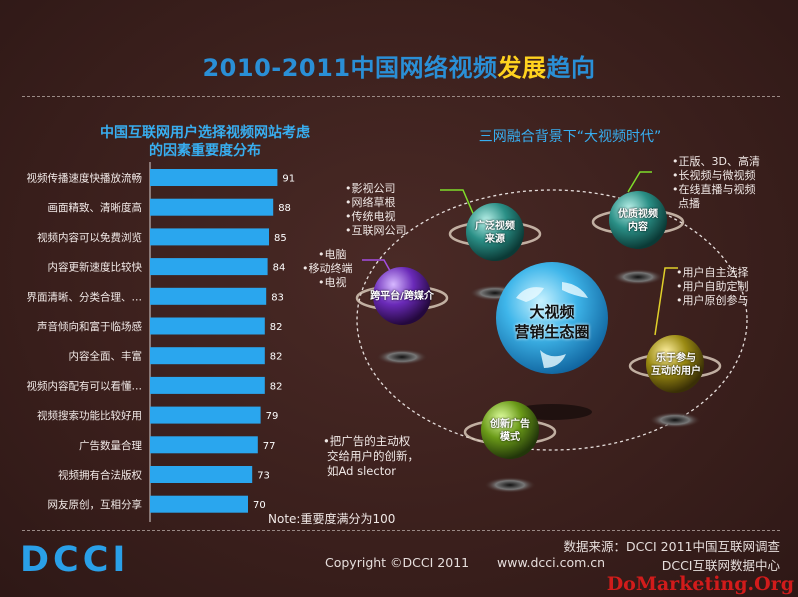  I want to click on title-highlight: 发展, so click(522, 68).